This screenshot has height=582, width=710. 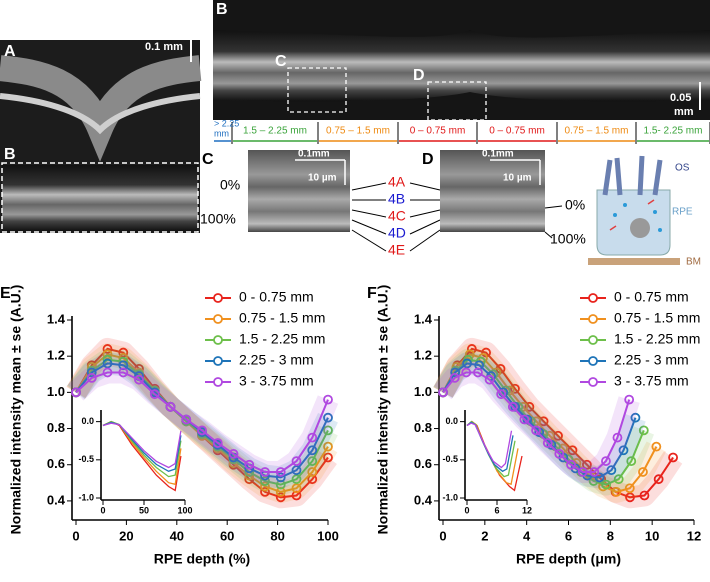 I want to click on nucleus, so click(x=640, y=228).